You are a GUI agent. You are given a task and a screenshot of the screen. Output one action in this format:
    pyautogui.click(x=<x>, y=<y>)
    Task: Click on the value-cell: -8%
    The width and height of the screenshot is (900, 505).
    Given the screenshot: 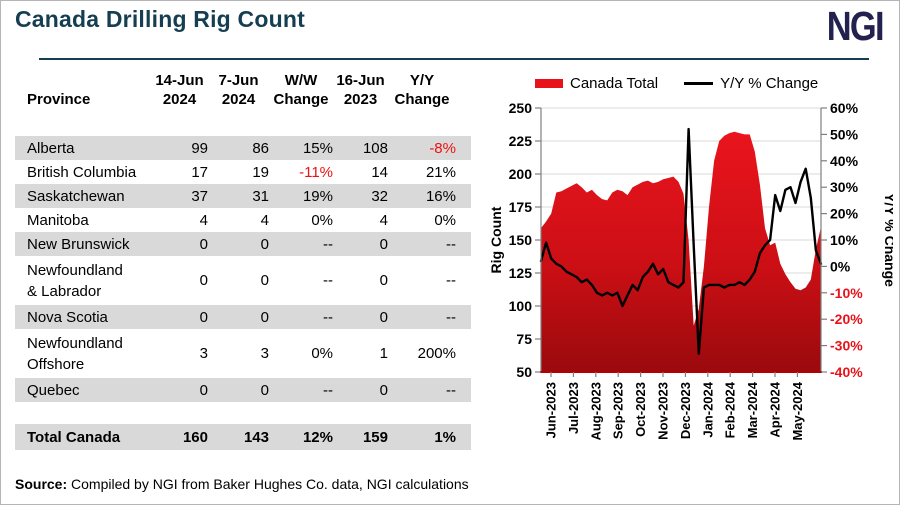 What is the action you would take?
    pyautogui.click(x=442, y=148)
    